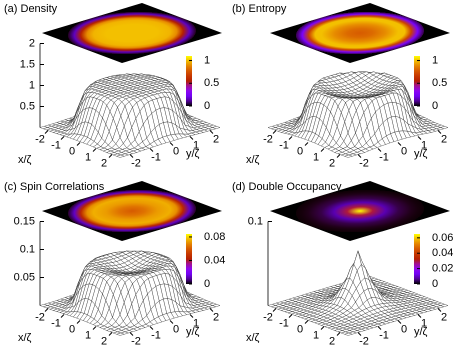  What do you see at coordinates (27, 106) in the screenshot?
I see `z-tick-label: 0.5` at bounding box center [27, 106].